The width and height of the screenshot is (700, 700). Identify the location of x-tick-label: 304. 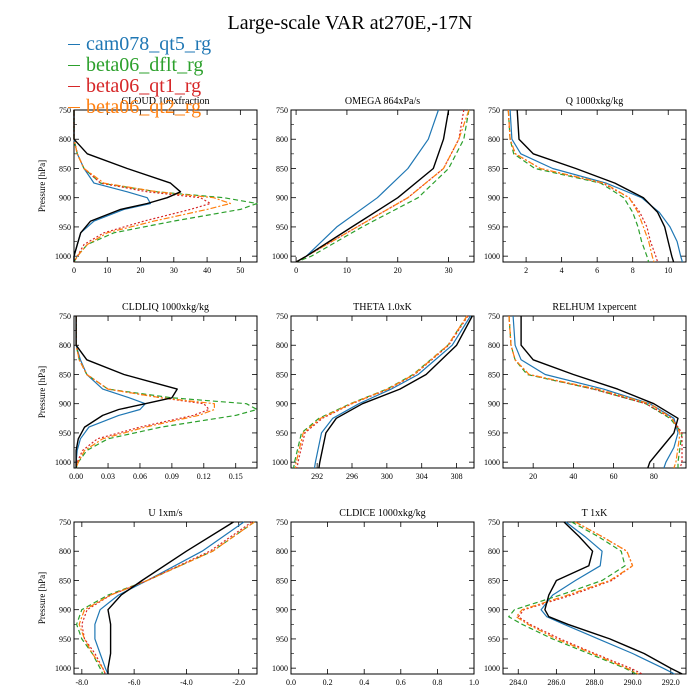
(422, 476).